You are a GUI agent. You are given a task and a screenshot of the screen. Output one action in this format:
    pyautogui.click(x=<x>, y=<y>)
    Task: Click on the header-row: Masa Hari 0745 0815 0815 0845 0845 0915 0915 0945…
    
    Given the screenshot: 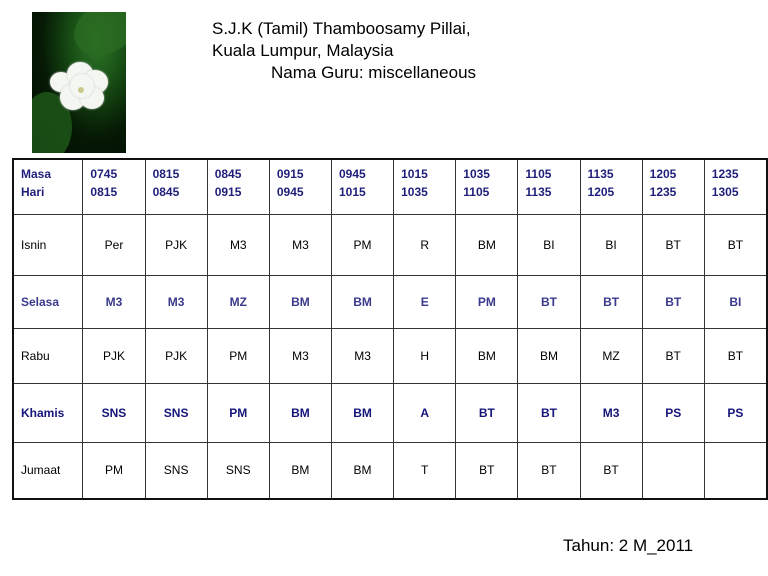 What is the action you would take?
    pyautogui.click(x=390, y=186)
    